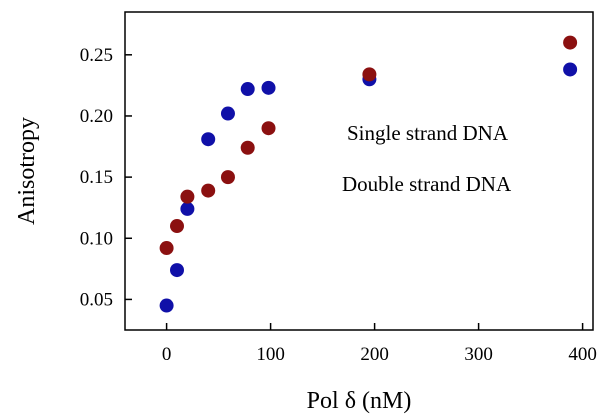 This screenshot has height=418, width=602. Describe the element at coordinates (96, 299) in the screenshot. I see `y-tick-label: 0.05` at that location.